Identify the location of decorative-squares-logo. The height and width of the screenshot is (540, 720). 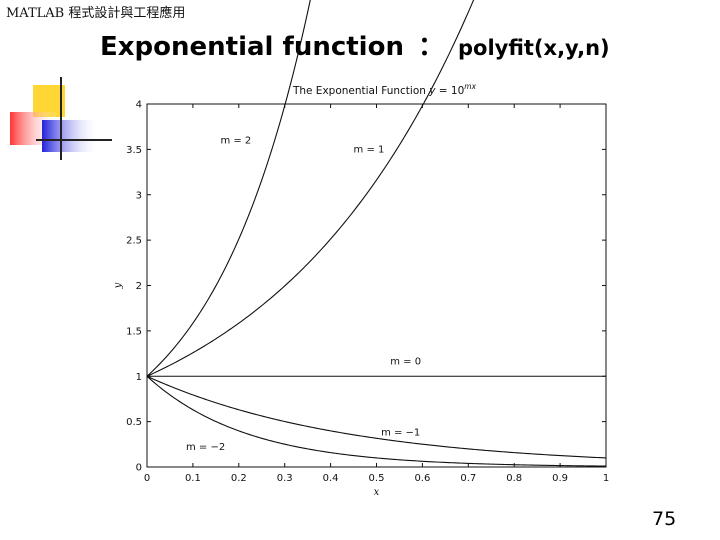
(61, 118).